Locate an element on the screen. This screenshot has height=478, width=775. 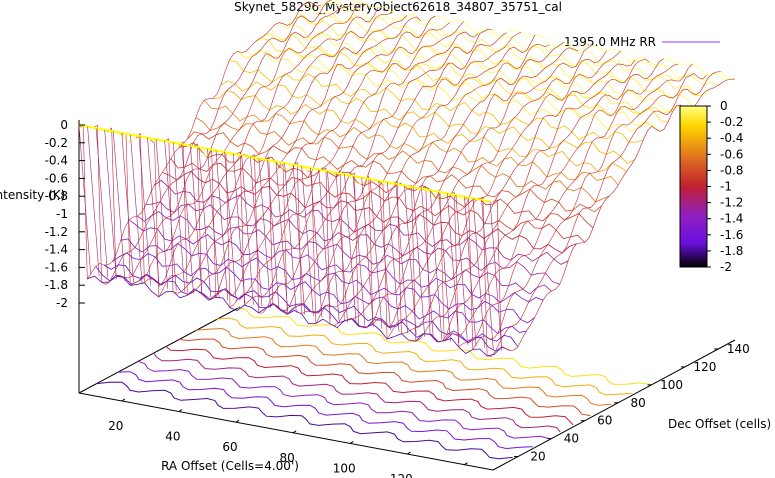
z-tick-label: -0.4 is located at coordinates (56, 161).